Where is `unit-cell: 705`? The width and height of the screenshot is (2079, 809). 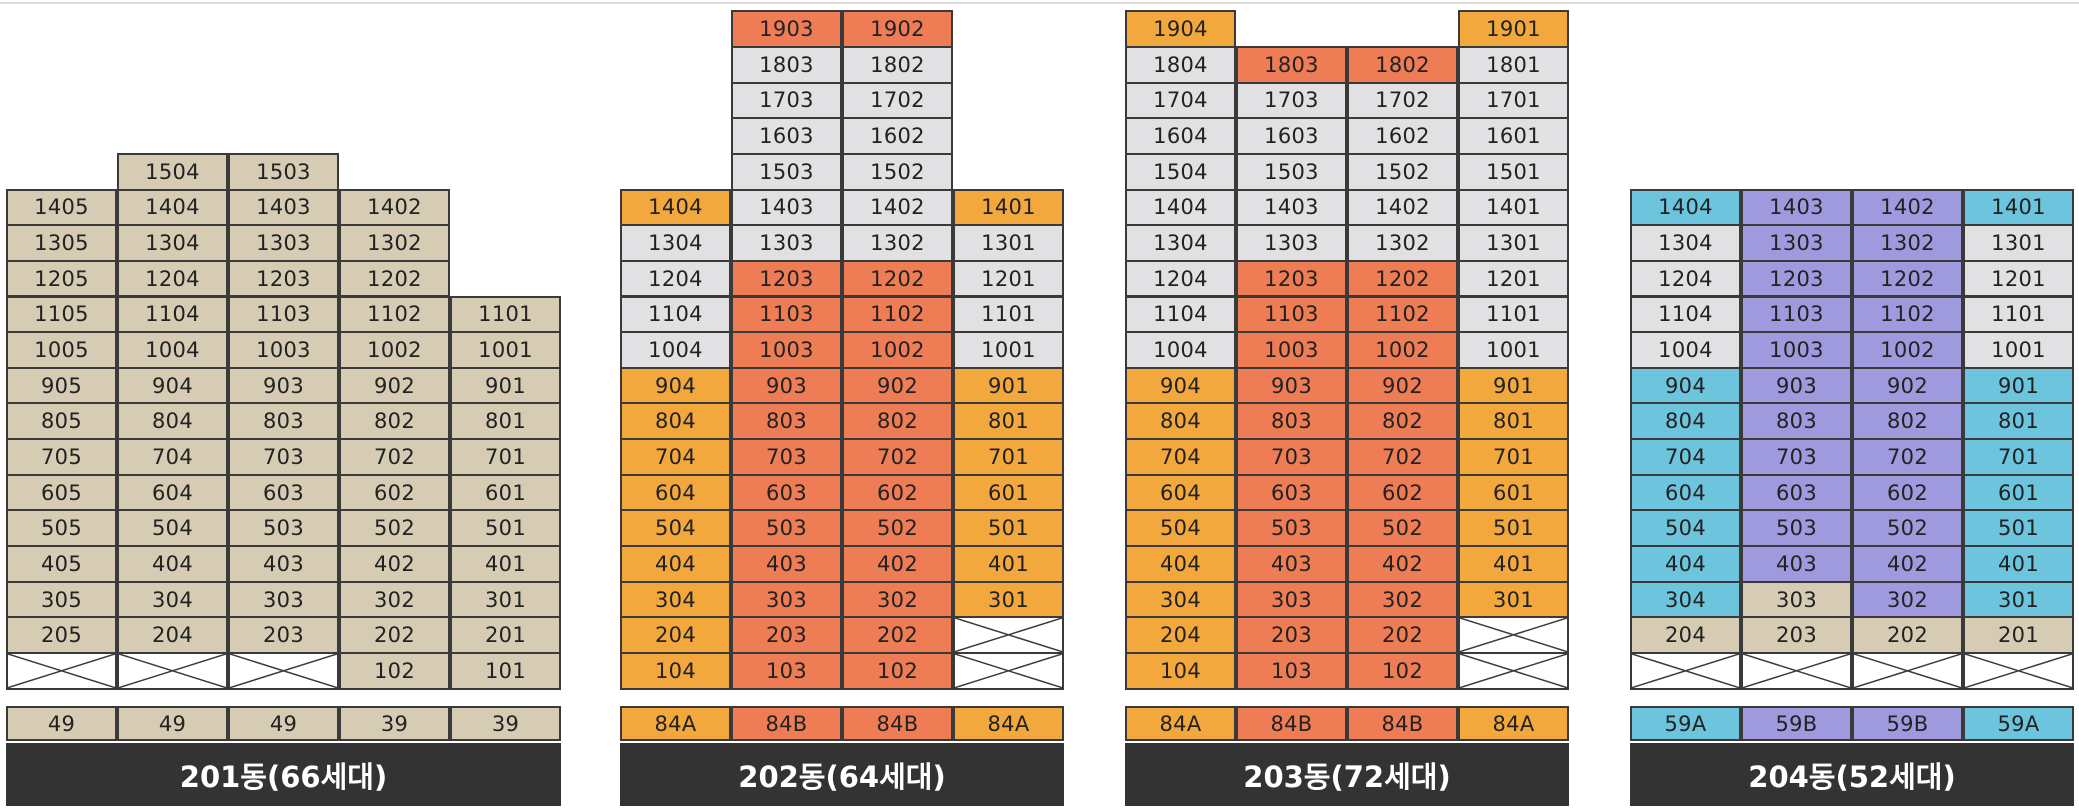
unit-cell: 705 is located at coordinates (61, 457).